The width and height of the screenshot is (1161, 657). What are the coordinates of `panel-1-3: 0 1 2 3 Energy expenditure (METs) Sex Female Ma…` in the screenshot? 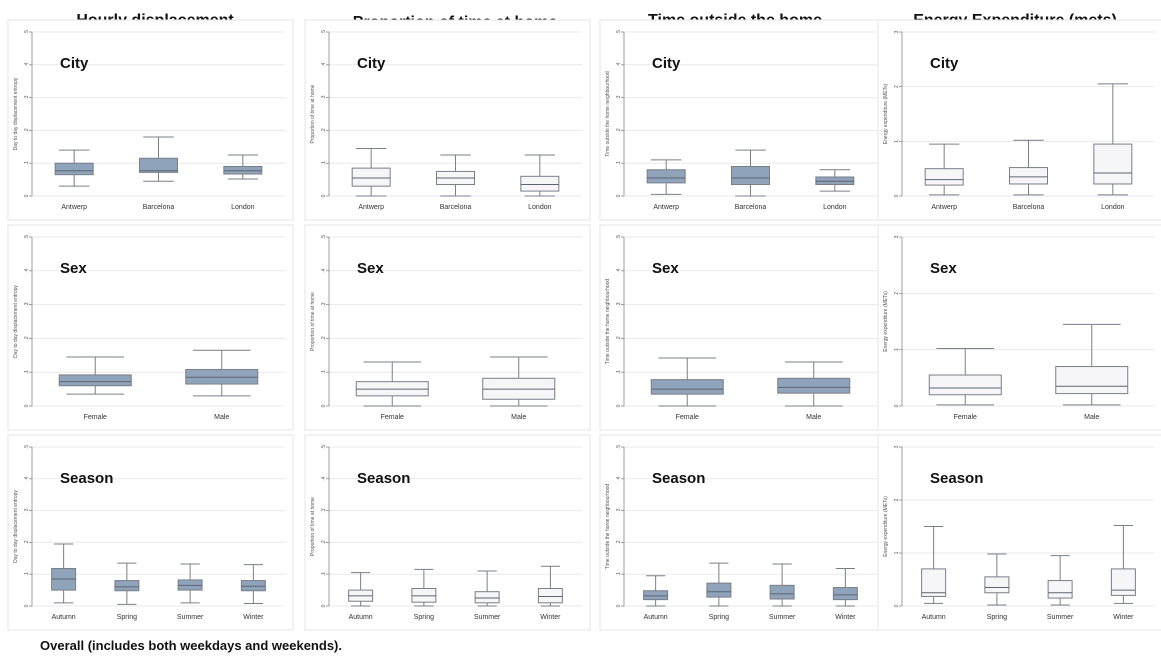 It's located at (1019, 327).